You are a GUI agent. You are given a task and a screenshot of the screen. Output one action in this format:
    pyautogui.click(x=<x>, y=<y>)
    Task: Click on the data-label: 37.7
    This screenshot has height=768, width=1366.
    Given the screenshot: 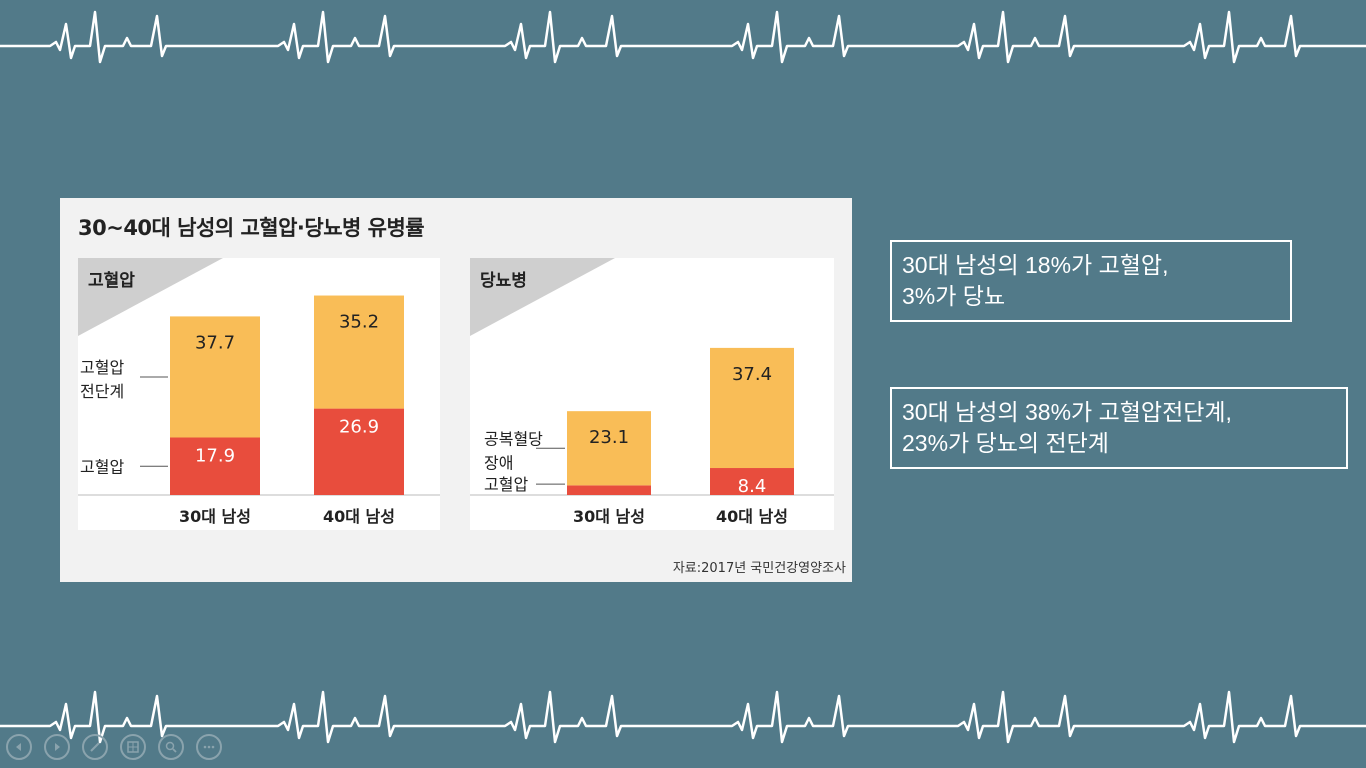 What is the action you would take?
    pyautogui.click(x=215, y=342)
    